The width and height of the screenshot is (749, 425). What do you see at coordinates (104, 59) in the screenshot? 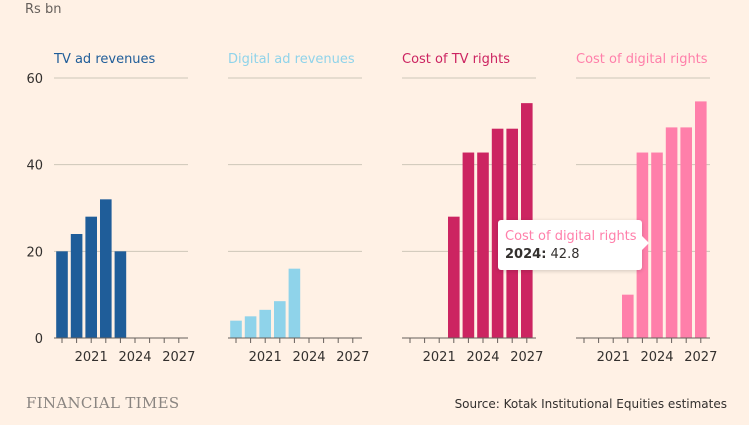
I see `panel-title: TV ad revenues` at bounding box center [104, 59].